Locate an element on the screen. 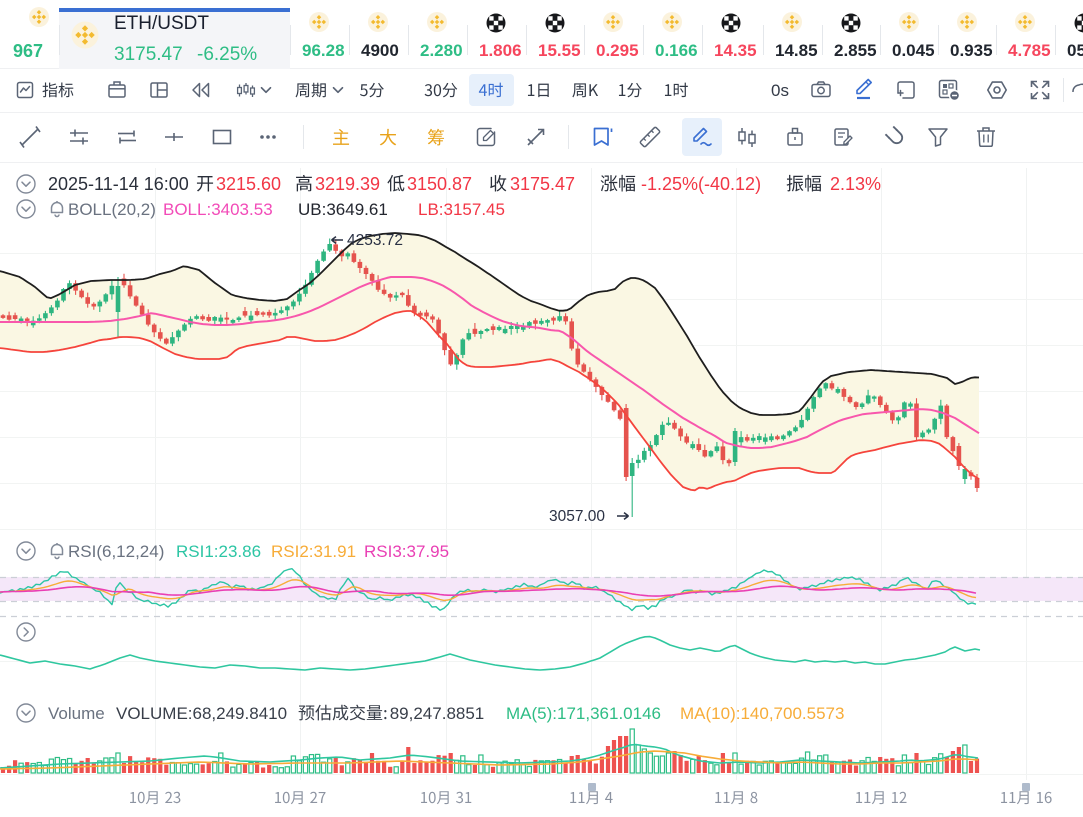 The height and width of the screenshot is (817, 1083). svg-text: UB:3649.61 is located at coordinates (343, 209).